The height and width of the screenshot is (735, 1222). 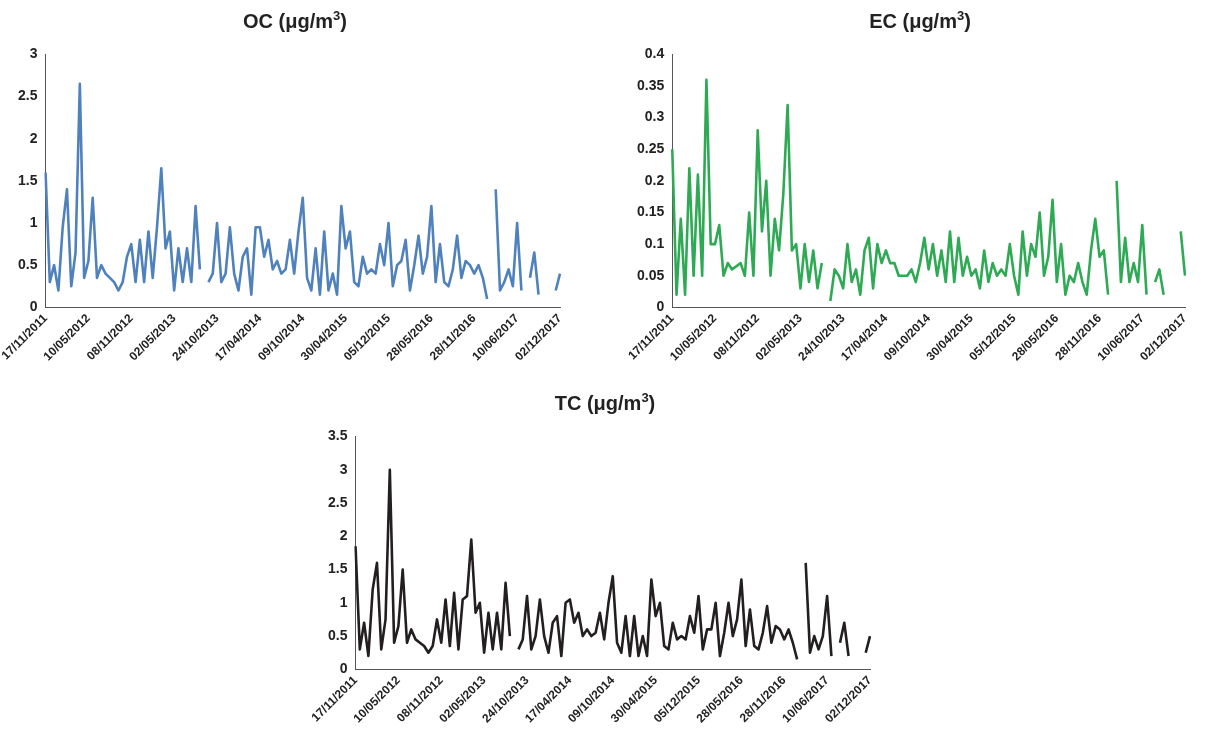 I want to click on y-tick-label: 0.2, so click(x=654, y=179).